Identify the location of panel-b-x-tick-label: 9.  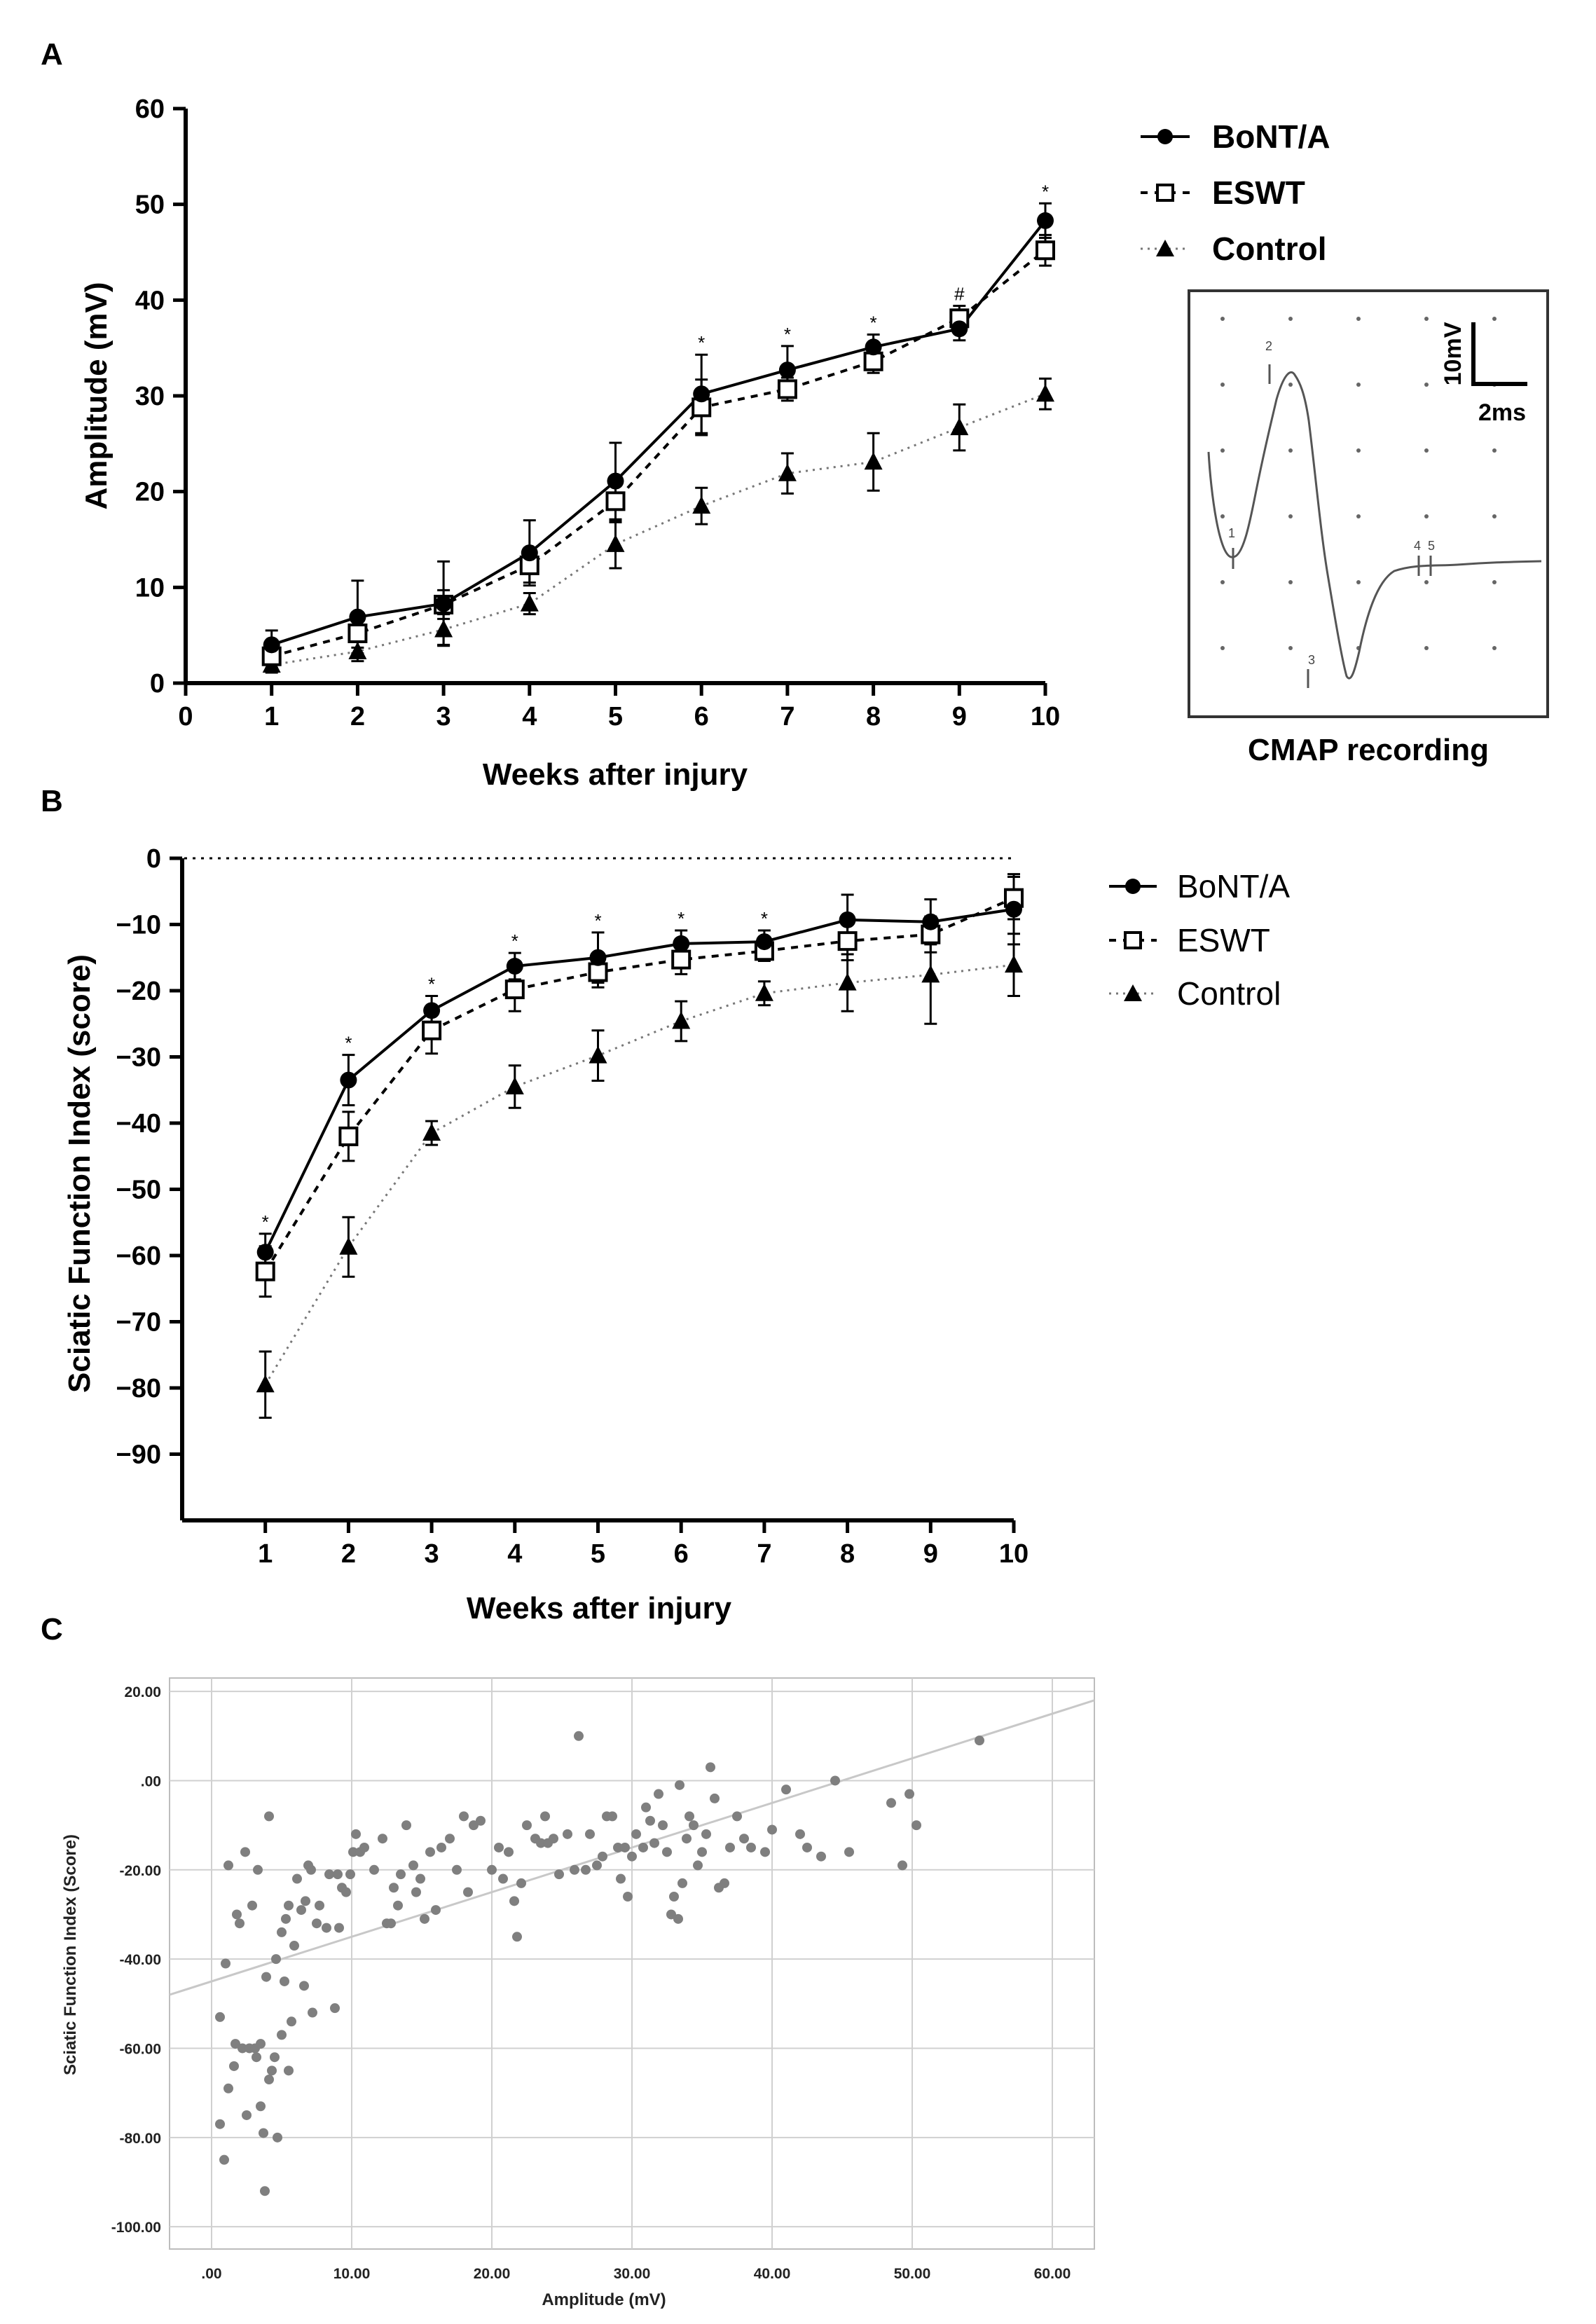
(930, 1554).